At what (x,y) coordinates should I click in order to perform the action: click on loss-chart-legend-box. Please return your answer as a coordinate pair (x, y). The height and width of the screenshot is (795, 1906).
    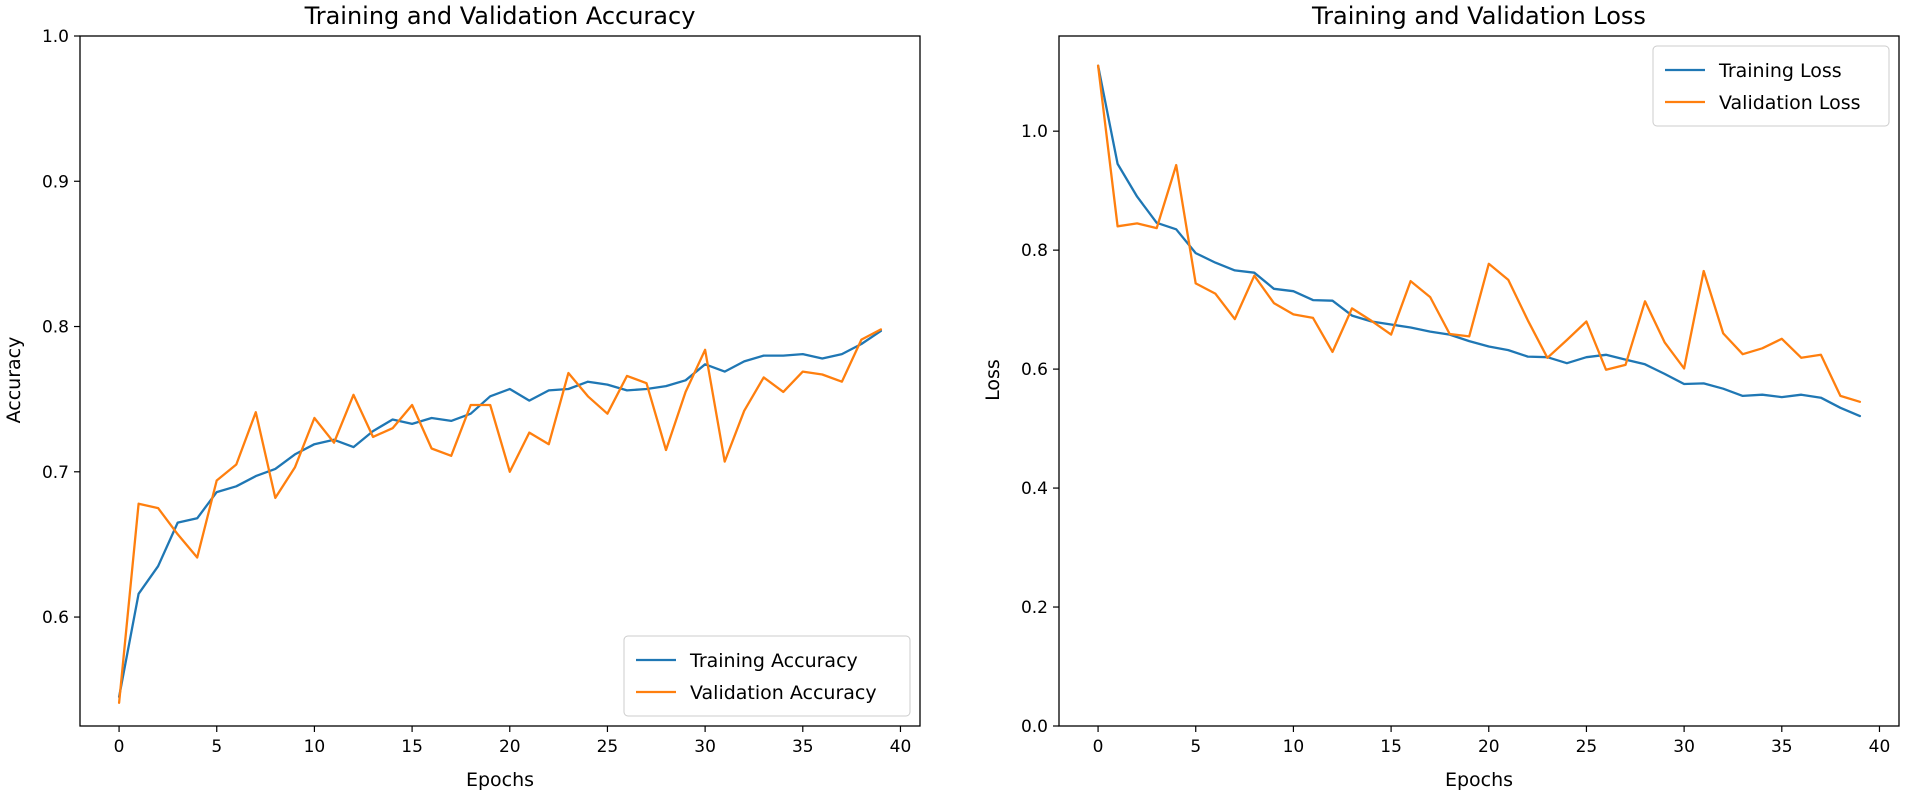
    Looking at the image, I should click on (1771, 86).